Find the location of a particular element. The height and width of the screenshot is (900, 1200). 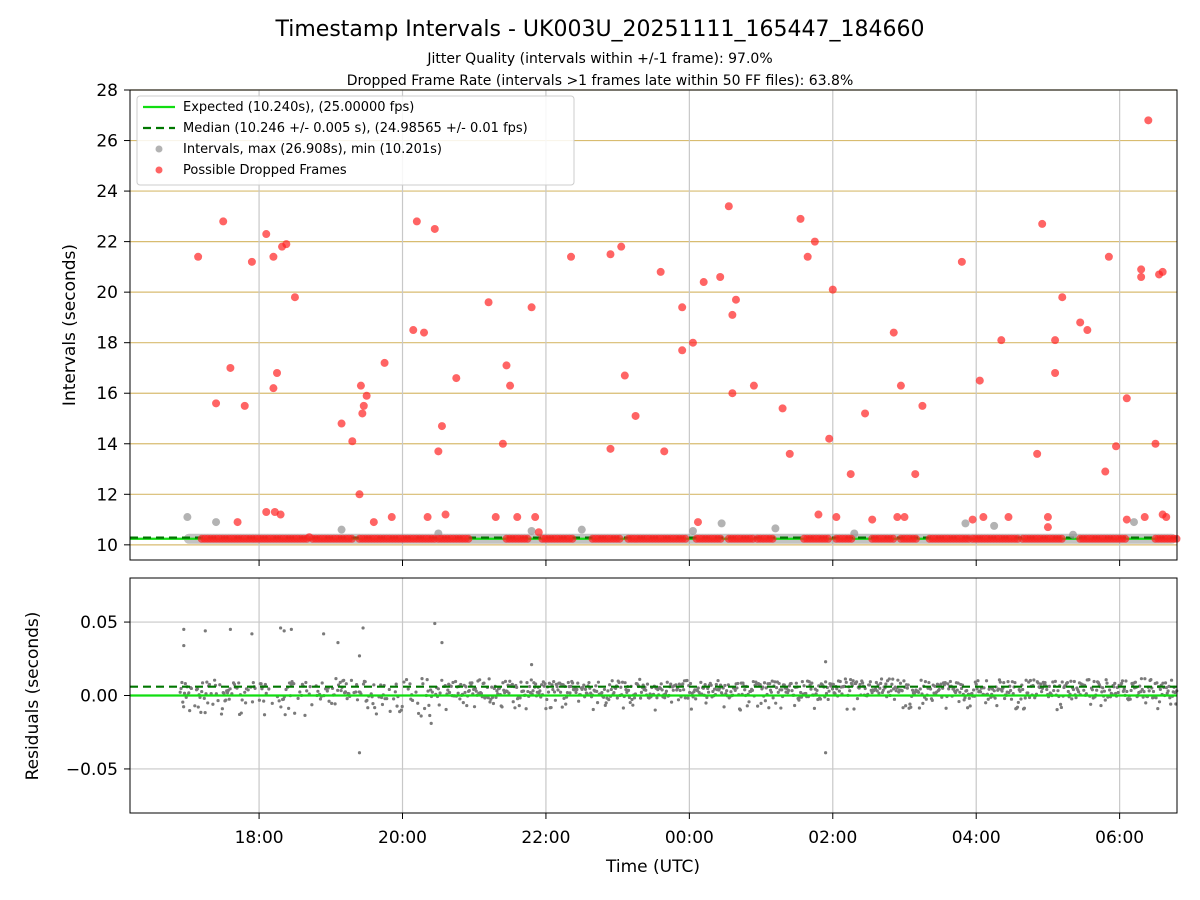

legend-label: Expected (10.240s), (25.00000 fps) is located at coordinates (298, 107).